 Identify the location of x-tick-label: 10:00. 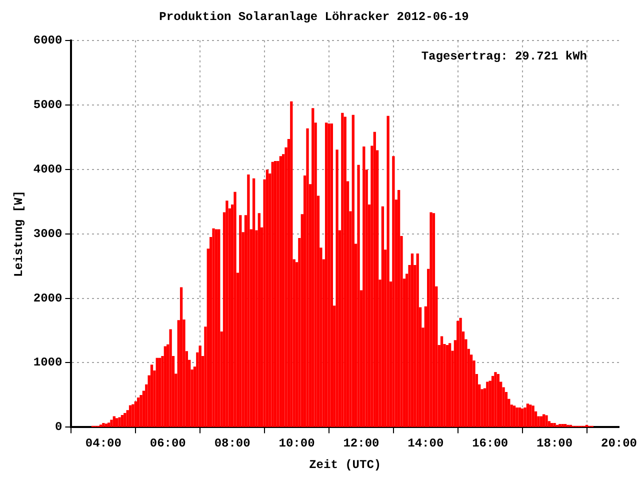
(296, 443).